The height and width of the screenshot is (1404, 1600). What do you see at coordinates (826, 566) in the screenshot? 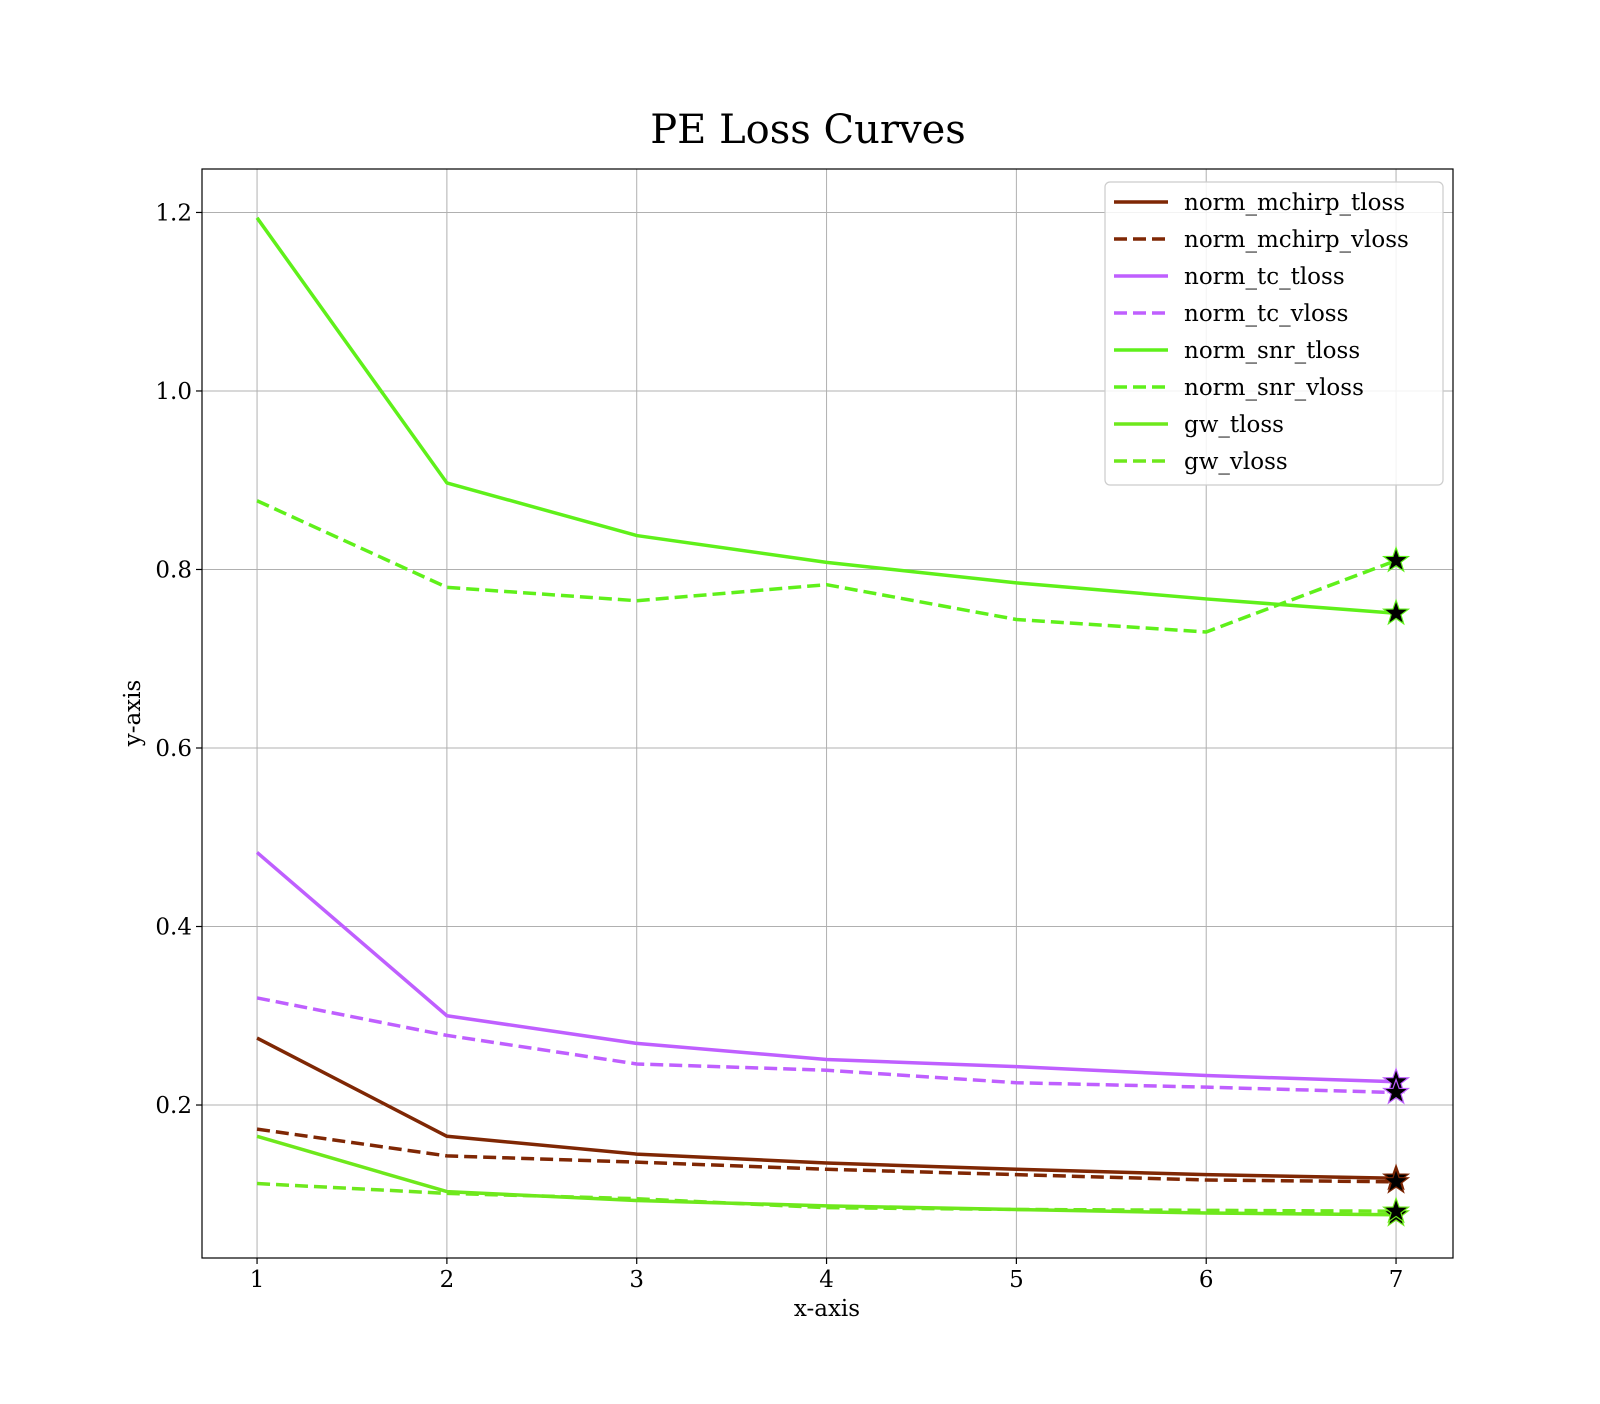
I see `series-line-norm_snr_vloss` at bounding box center [826, 566].